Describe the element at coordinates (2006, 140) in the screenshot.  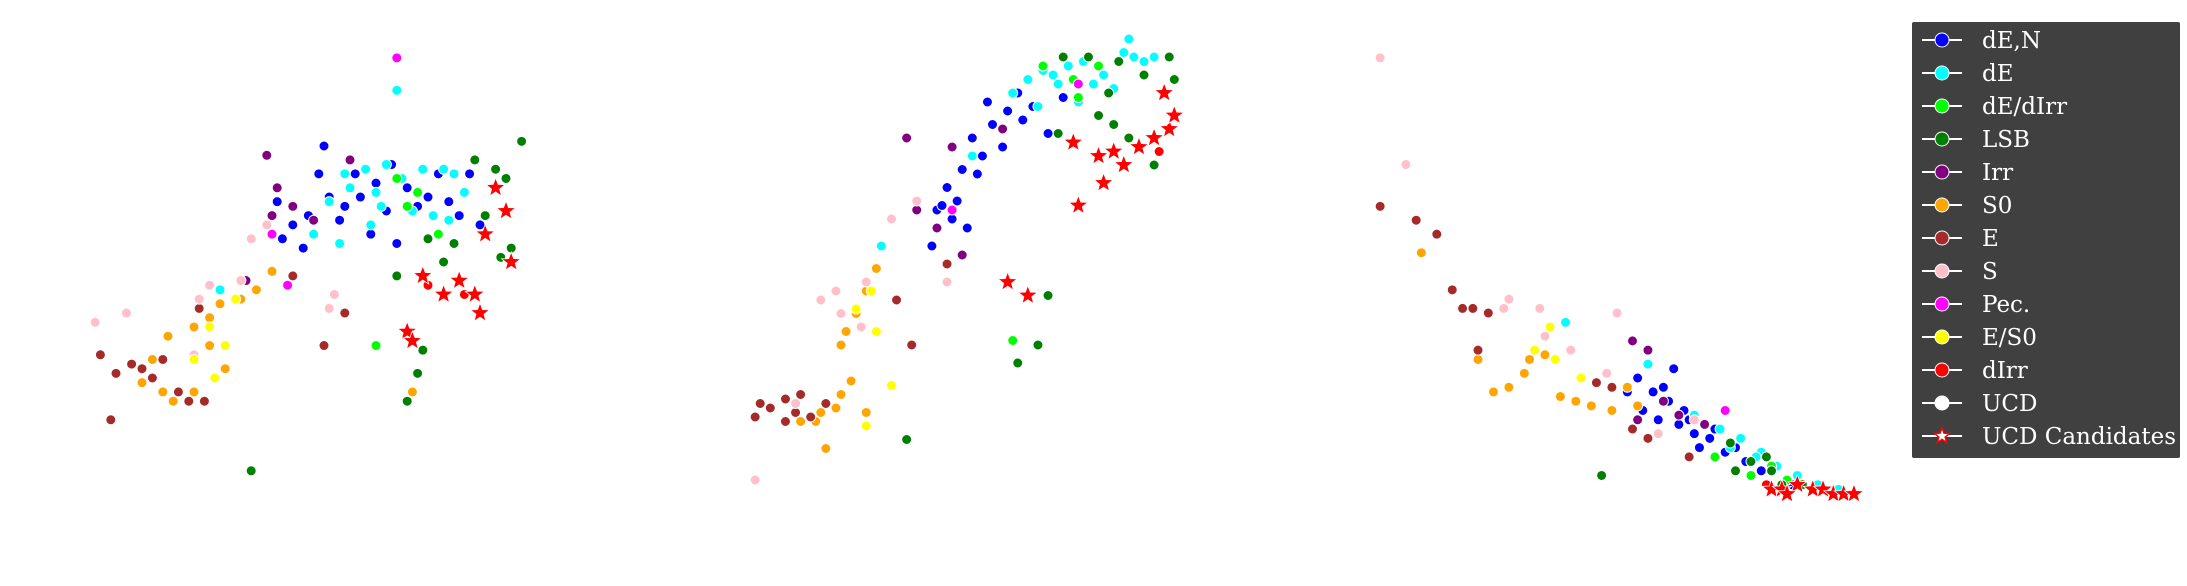
I see `legend-label: LSB` at that location.